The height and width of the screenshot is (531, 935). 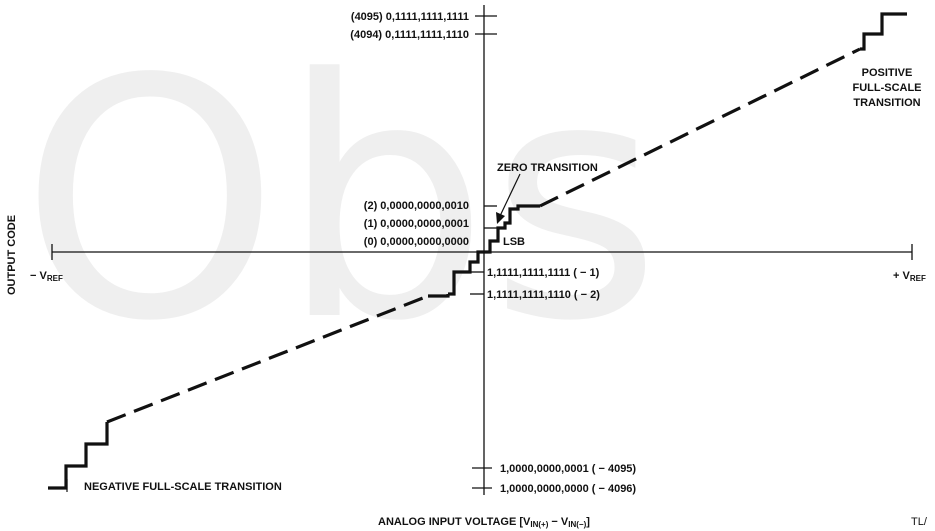 What do you see at coordinates (514, 242) in the screenshot?
I see `lsb-label: LSB` at bounding box center [514, 242].